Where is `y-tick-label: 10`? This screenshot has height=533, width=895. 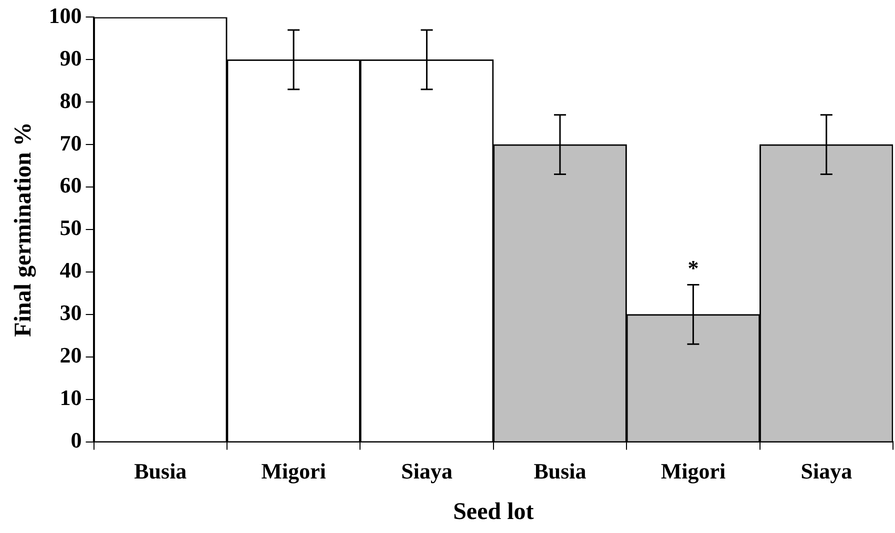
y-tick-label: 10 is located at coordinates (71, 397).